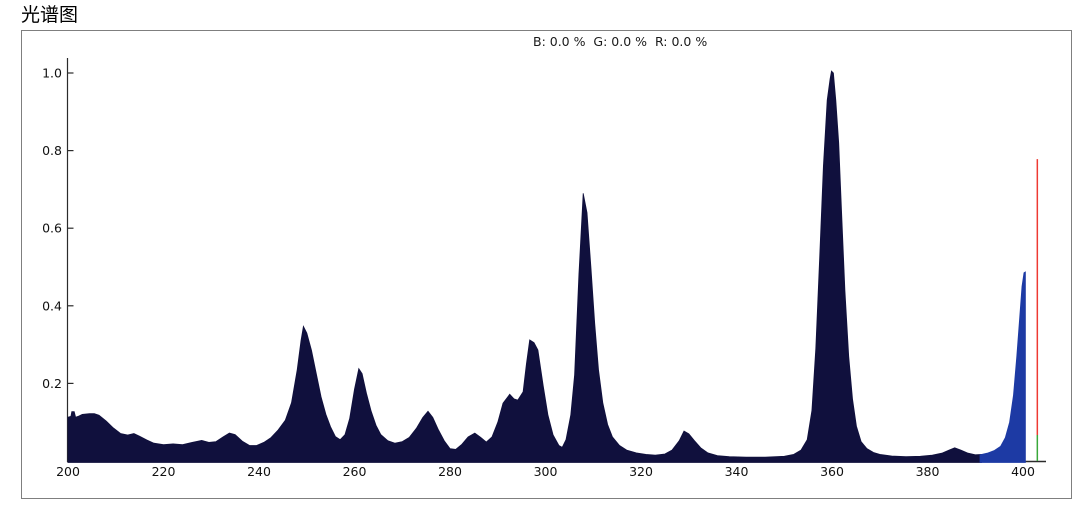 This screenshot has width=1076, height=515. Describe the element at coordinates (546, 471) in the screenshot. I see `x-tick-label: 300` at that location.